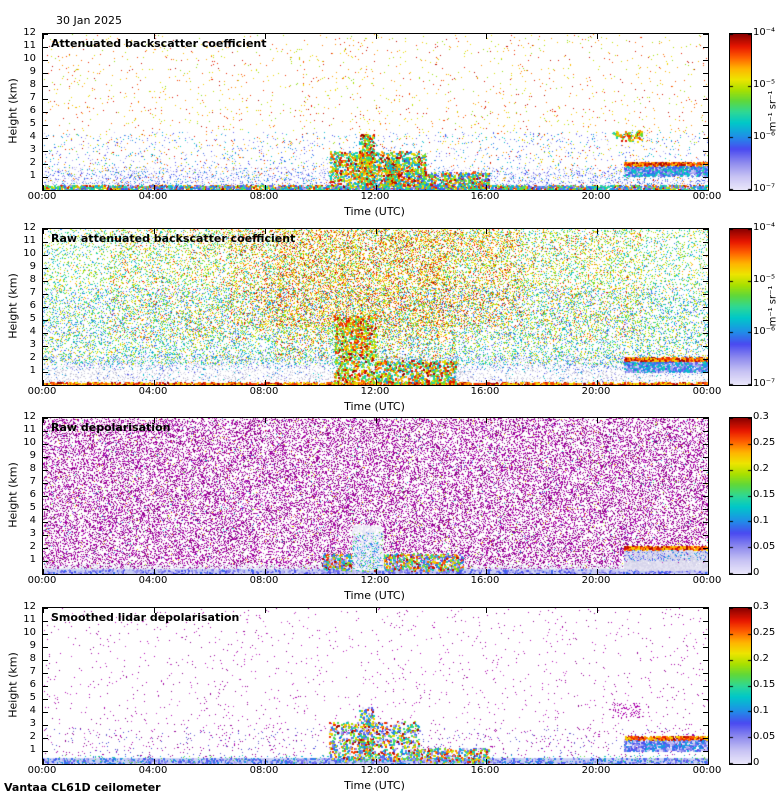  Describe the element at coordinates (764, 494) in the screenshot. I see `colorbar-tick-label: 0.15` at that location.